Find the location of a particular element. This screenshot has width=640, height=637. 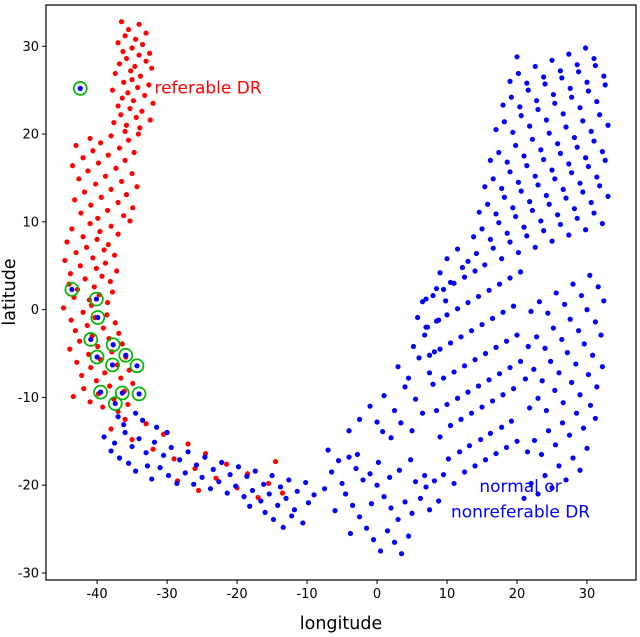

x-tick-label: 20 is located at coordinates (517, 594).